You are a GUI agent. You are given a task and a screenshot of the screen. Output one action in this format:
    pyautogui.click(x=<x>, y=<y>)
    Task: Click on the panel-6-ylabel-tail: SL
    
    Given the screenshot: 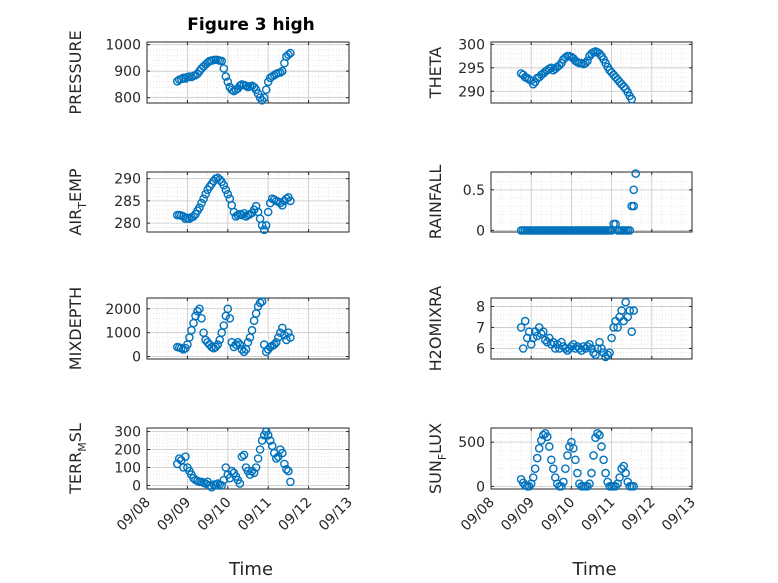 What is the action you would take?
    pyautogui.click(x=75, y=432)
    